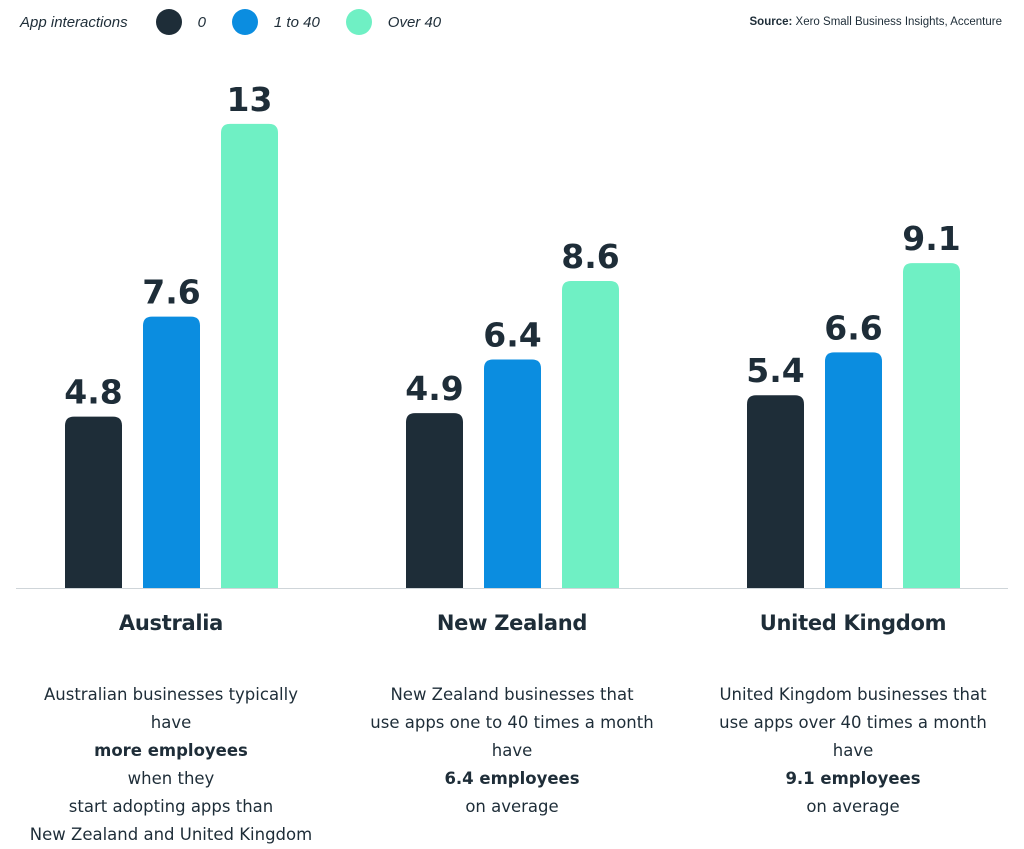 The image size is (1024, 849). What do you see at coordinates (898, 22) in the screenshot?
I see `source-text: Xero Small Business Insights, Accenture` at bounding box center [898, 22].